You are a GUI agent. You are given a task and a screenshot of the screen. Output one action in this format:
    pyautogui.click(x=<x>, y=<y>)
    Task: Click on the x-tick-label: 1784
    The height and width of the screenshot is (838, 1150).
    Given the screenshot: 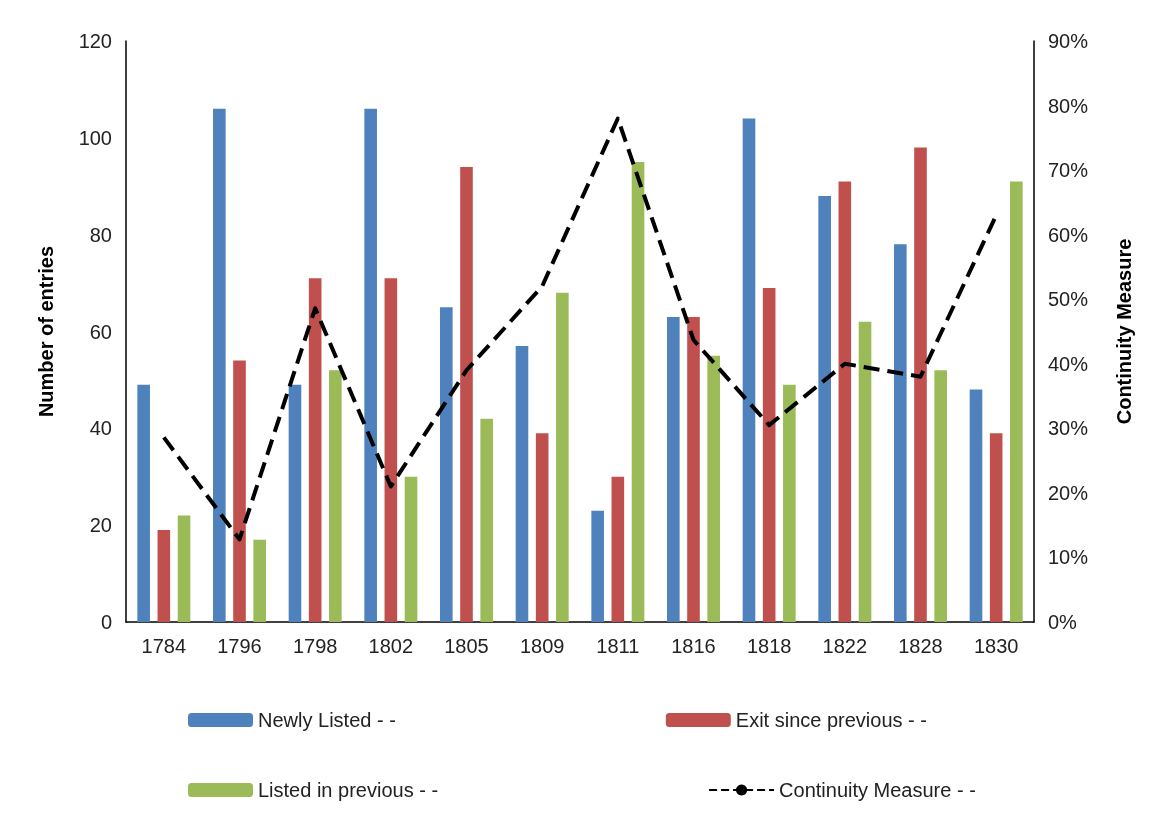 What is the action you would take?
    pyautogui.click(x=164, y=646)
    